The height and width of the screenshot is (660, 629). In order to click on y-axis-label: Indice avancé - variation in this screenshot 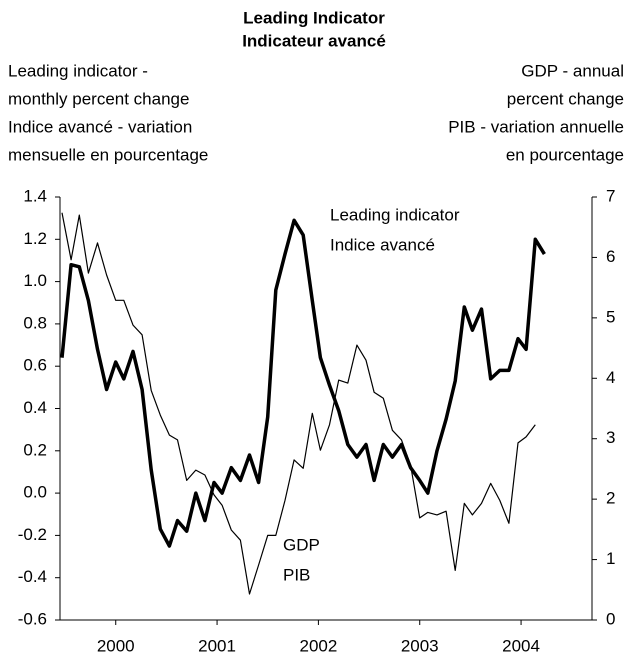, I will do `click(100, 126)`.